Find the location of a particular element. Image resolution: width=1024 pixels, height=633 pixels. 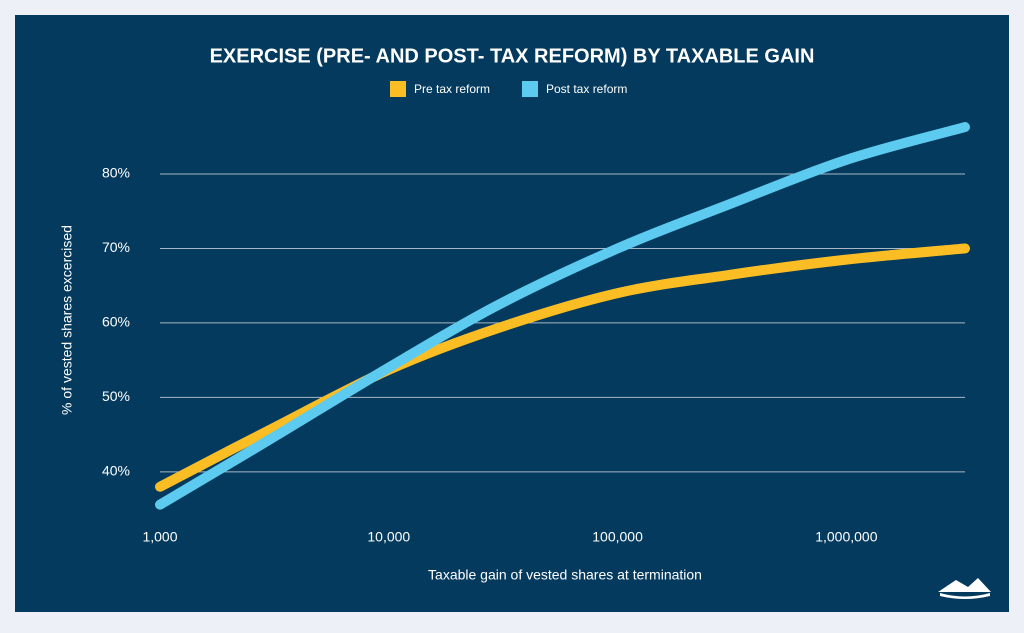

y-tick-label: 70% is located at coordinates (116, 247).